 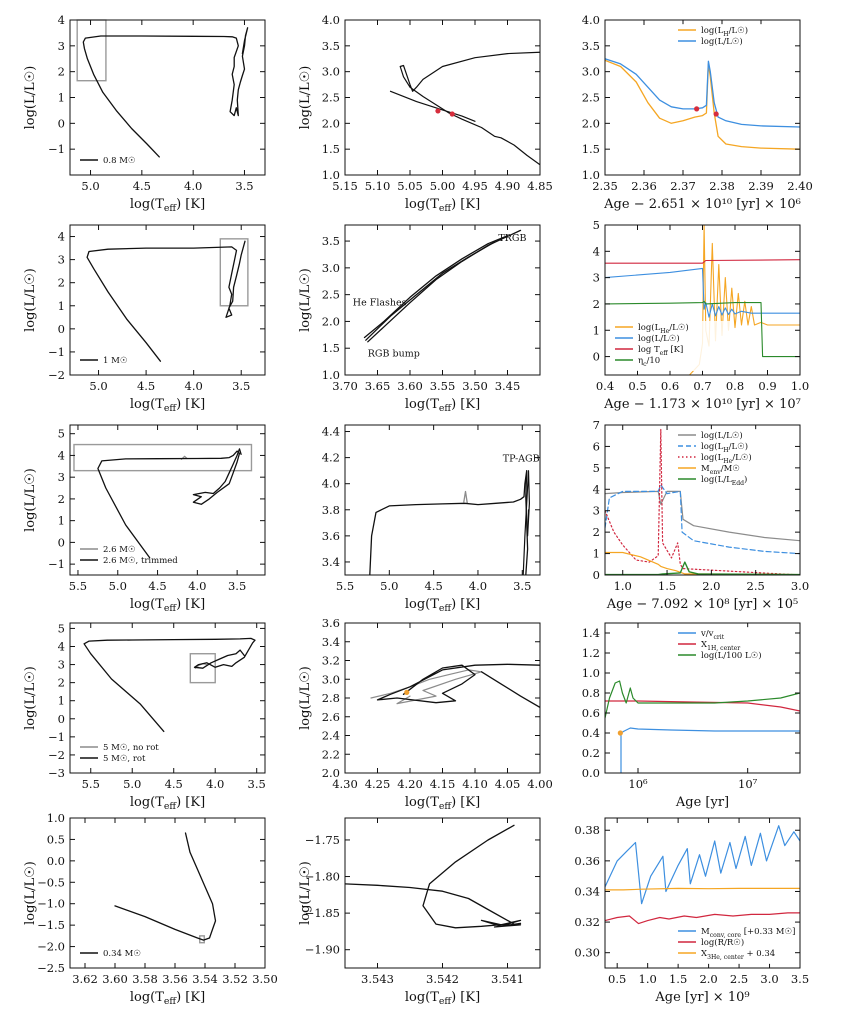 What do you see at coordinates (738, 955) in the screenshot?
I see `legend-label: X3He, center + 0.34` at bounding box center [738, 955].